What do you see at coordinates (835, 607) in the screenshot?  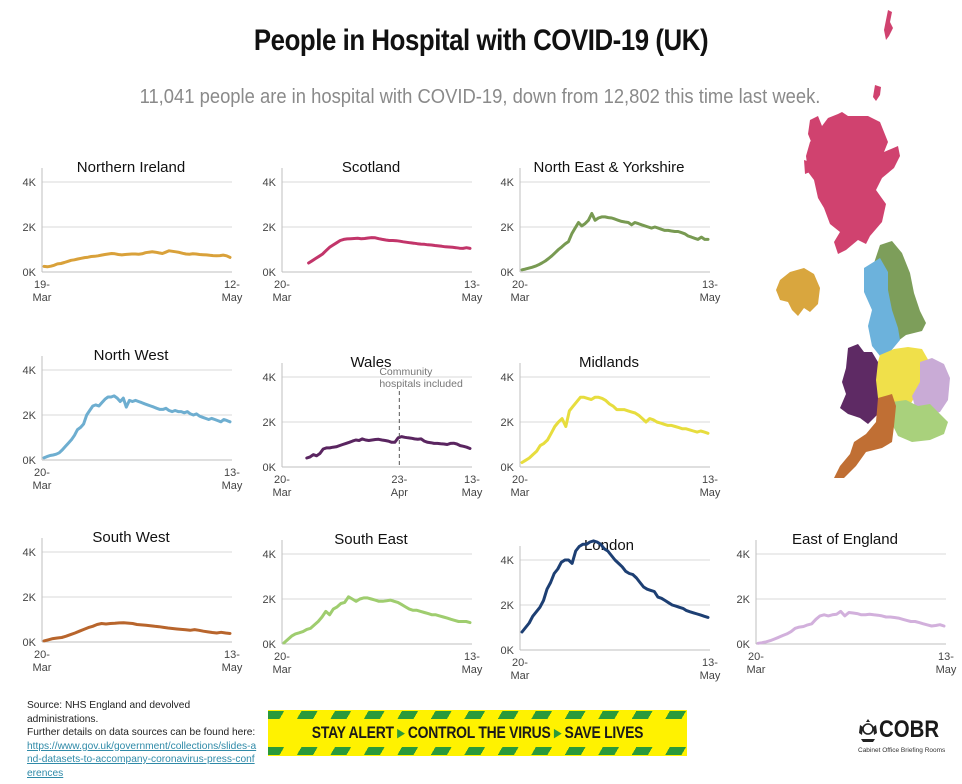 I see `chart-panel-east-of-england: East of England 0K 2K 4K 20- Mar 13- May` at bounding box center [835, 607].